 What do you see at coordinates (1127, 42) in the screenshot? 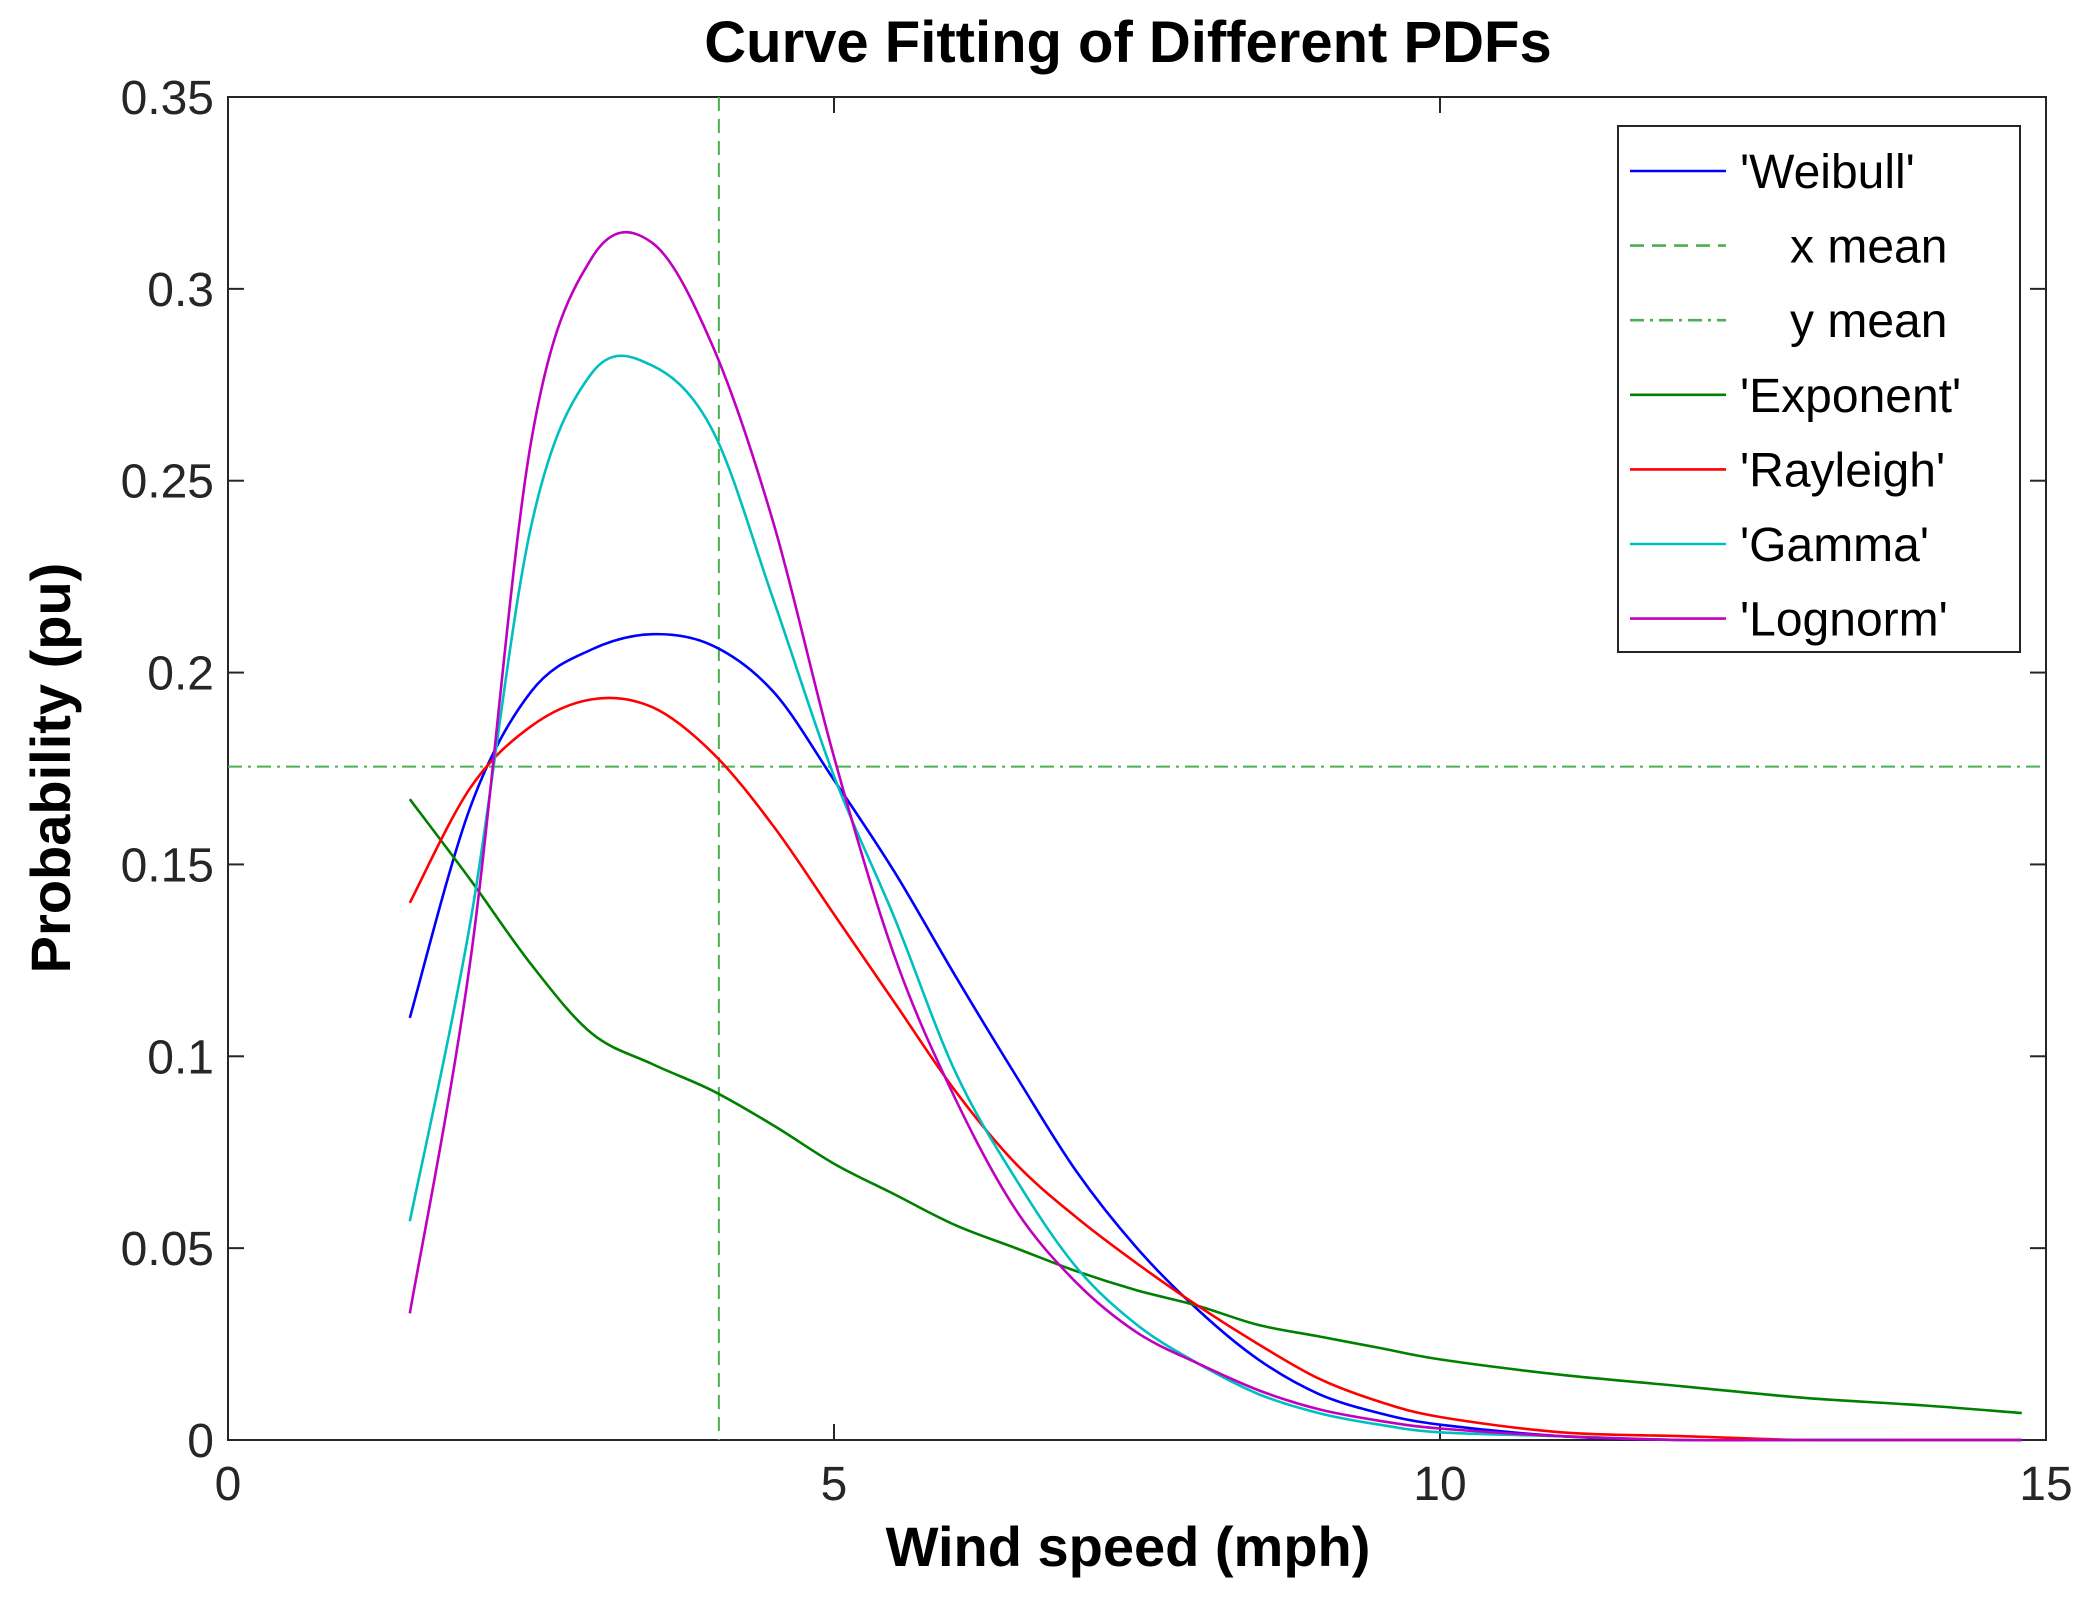
I see `chart-title: Curve Fitting of Different PDFs` at bounding box center [1127, 42].